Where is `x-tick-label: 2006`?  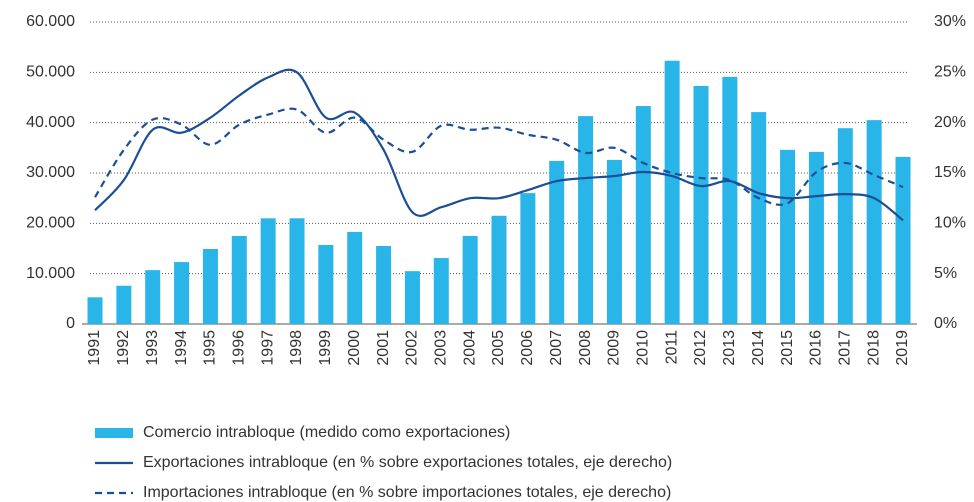 x-tick-label: 2006 is located at coordinates (527, 348).